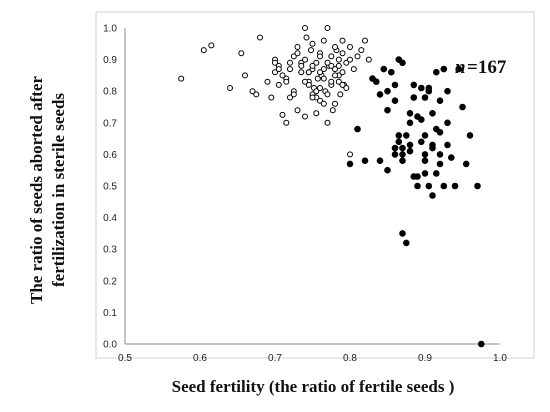  I want to click on y-tick-label: 0.9, so click(110, 60).